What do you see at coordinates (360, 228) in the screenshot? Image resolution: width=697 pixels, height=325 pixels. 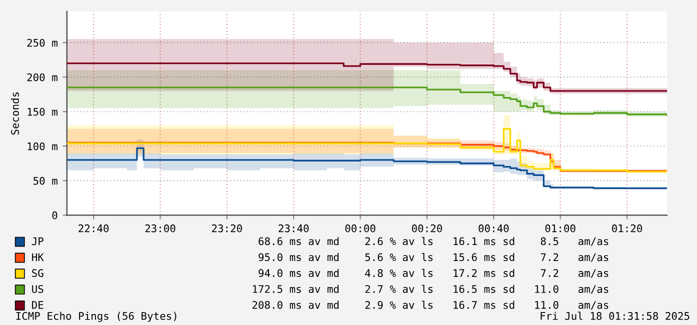 I see `x-tick-label: 00:00` at bounding box center [360, 228].